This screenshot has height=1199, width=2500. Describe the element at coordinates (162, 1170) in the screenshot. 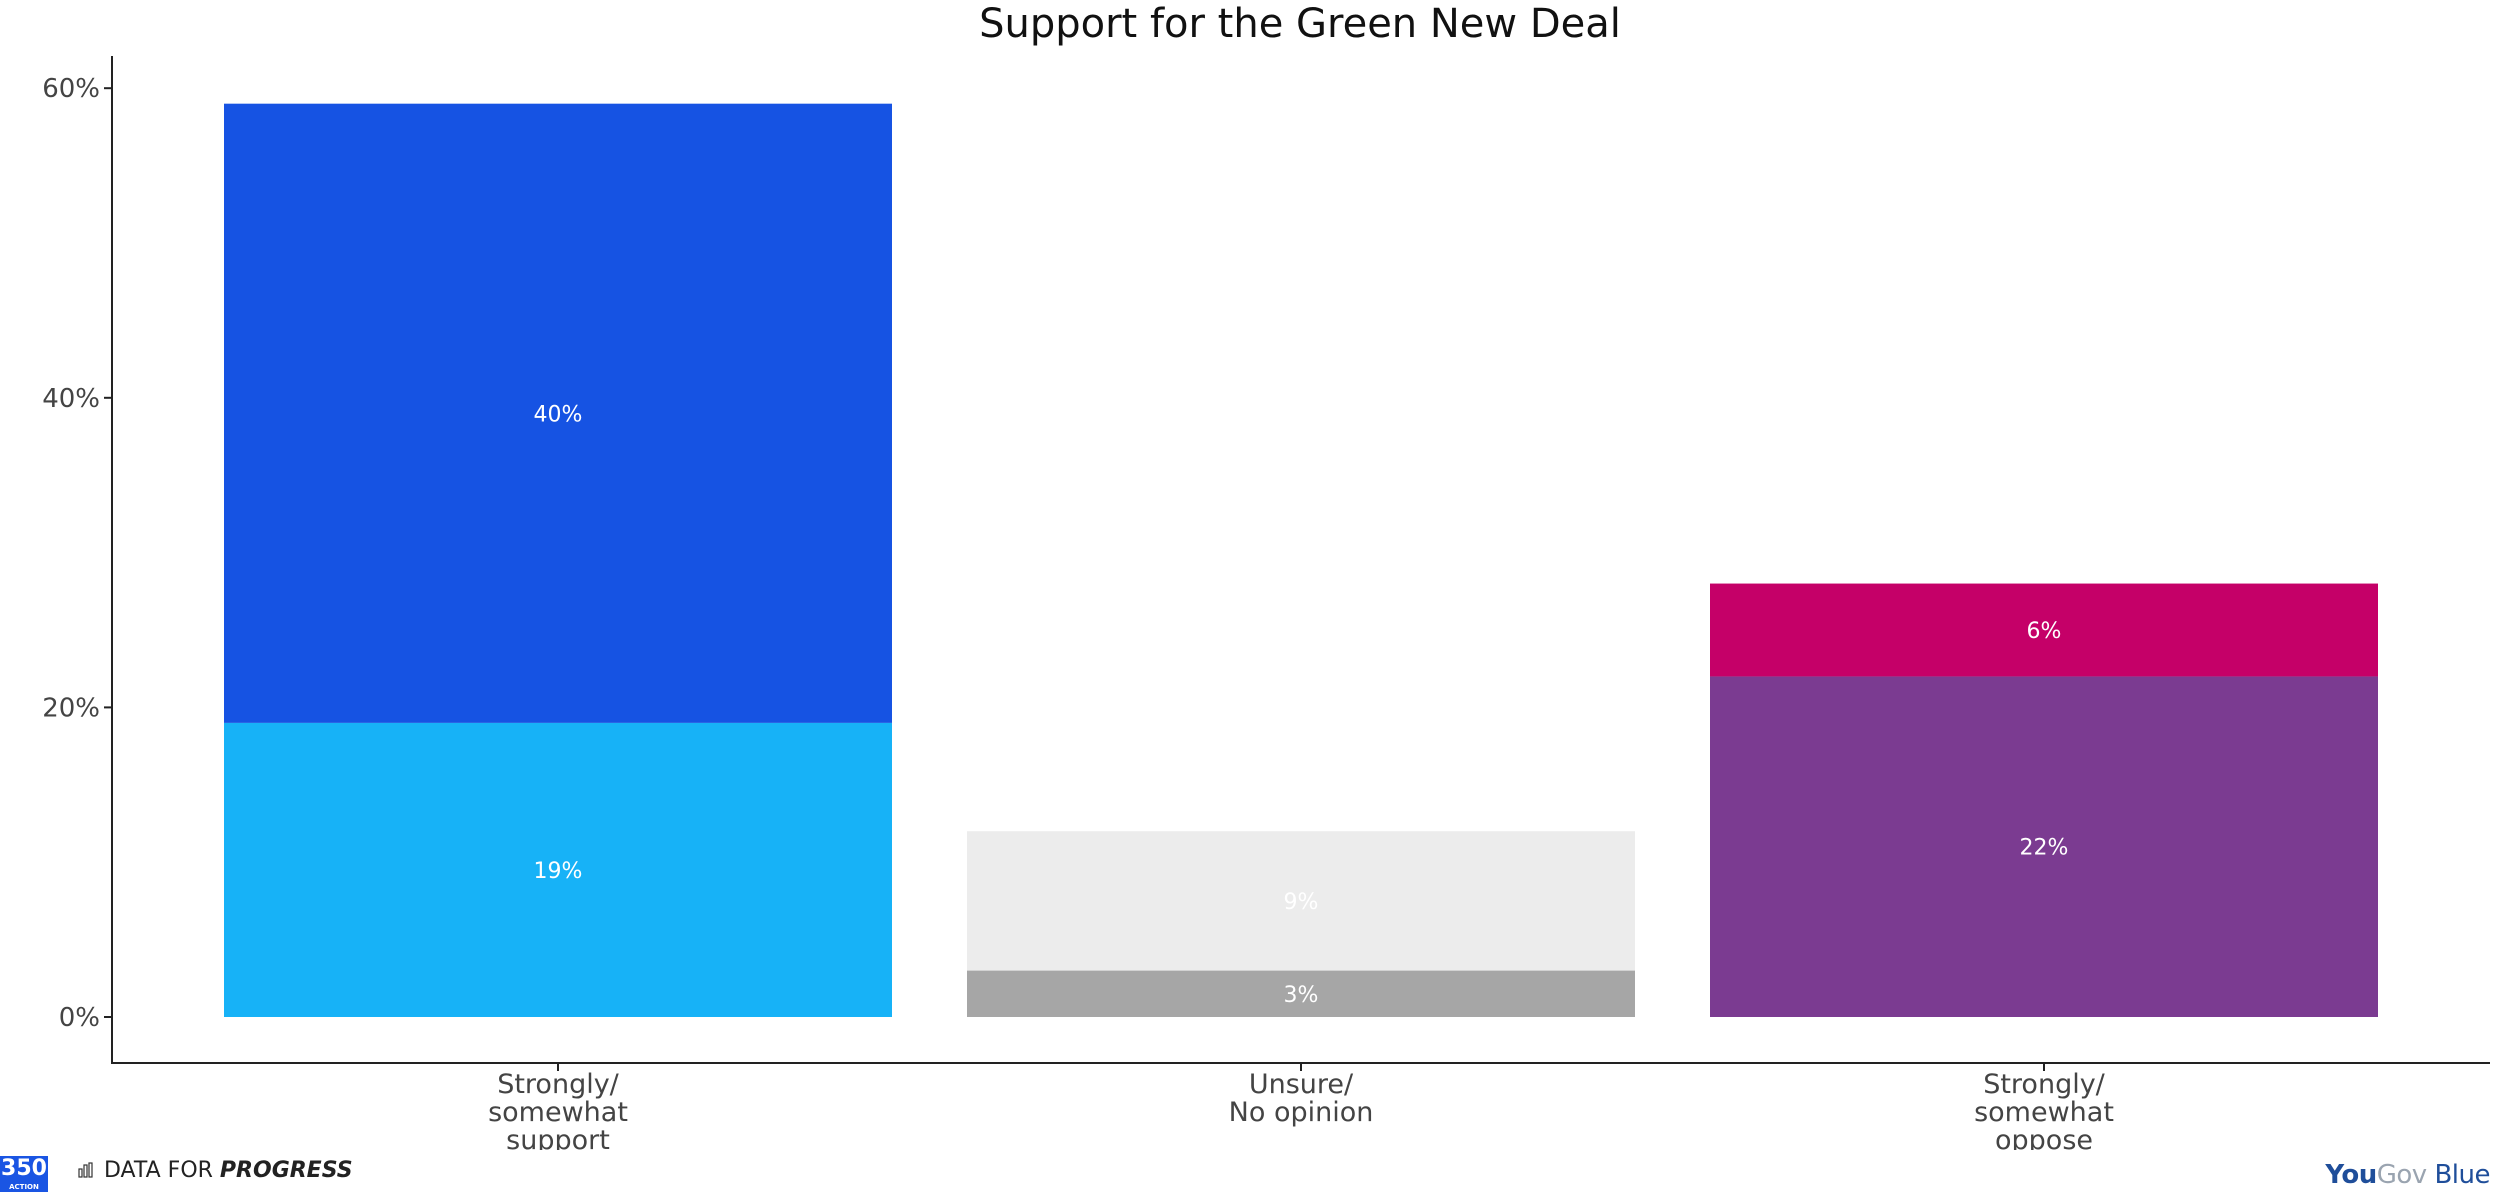

I see `dfp-prefix: DATA FOR` at that location.